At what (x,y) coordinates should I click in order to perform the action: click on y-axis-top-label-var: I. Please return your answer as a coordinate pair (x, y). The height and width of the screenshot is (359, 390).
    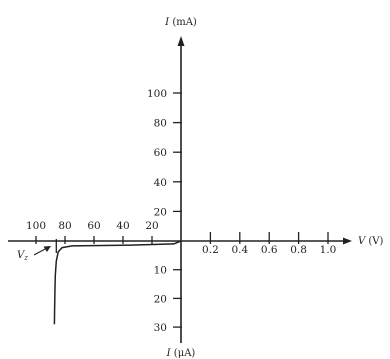
    Looking at the image, I should click on (168, 22).